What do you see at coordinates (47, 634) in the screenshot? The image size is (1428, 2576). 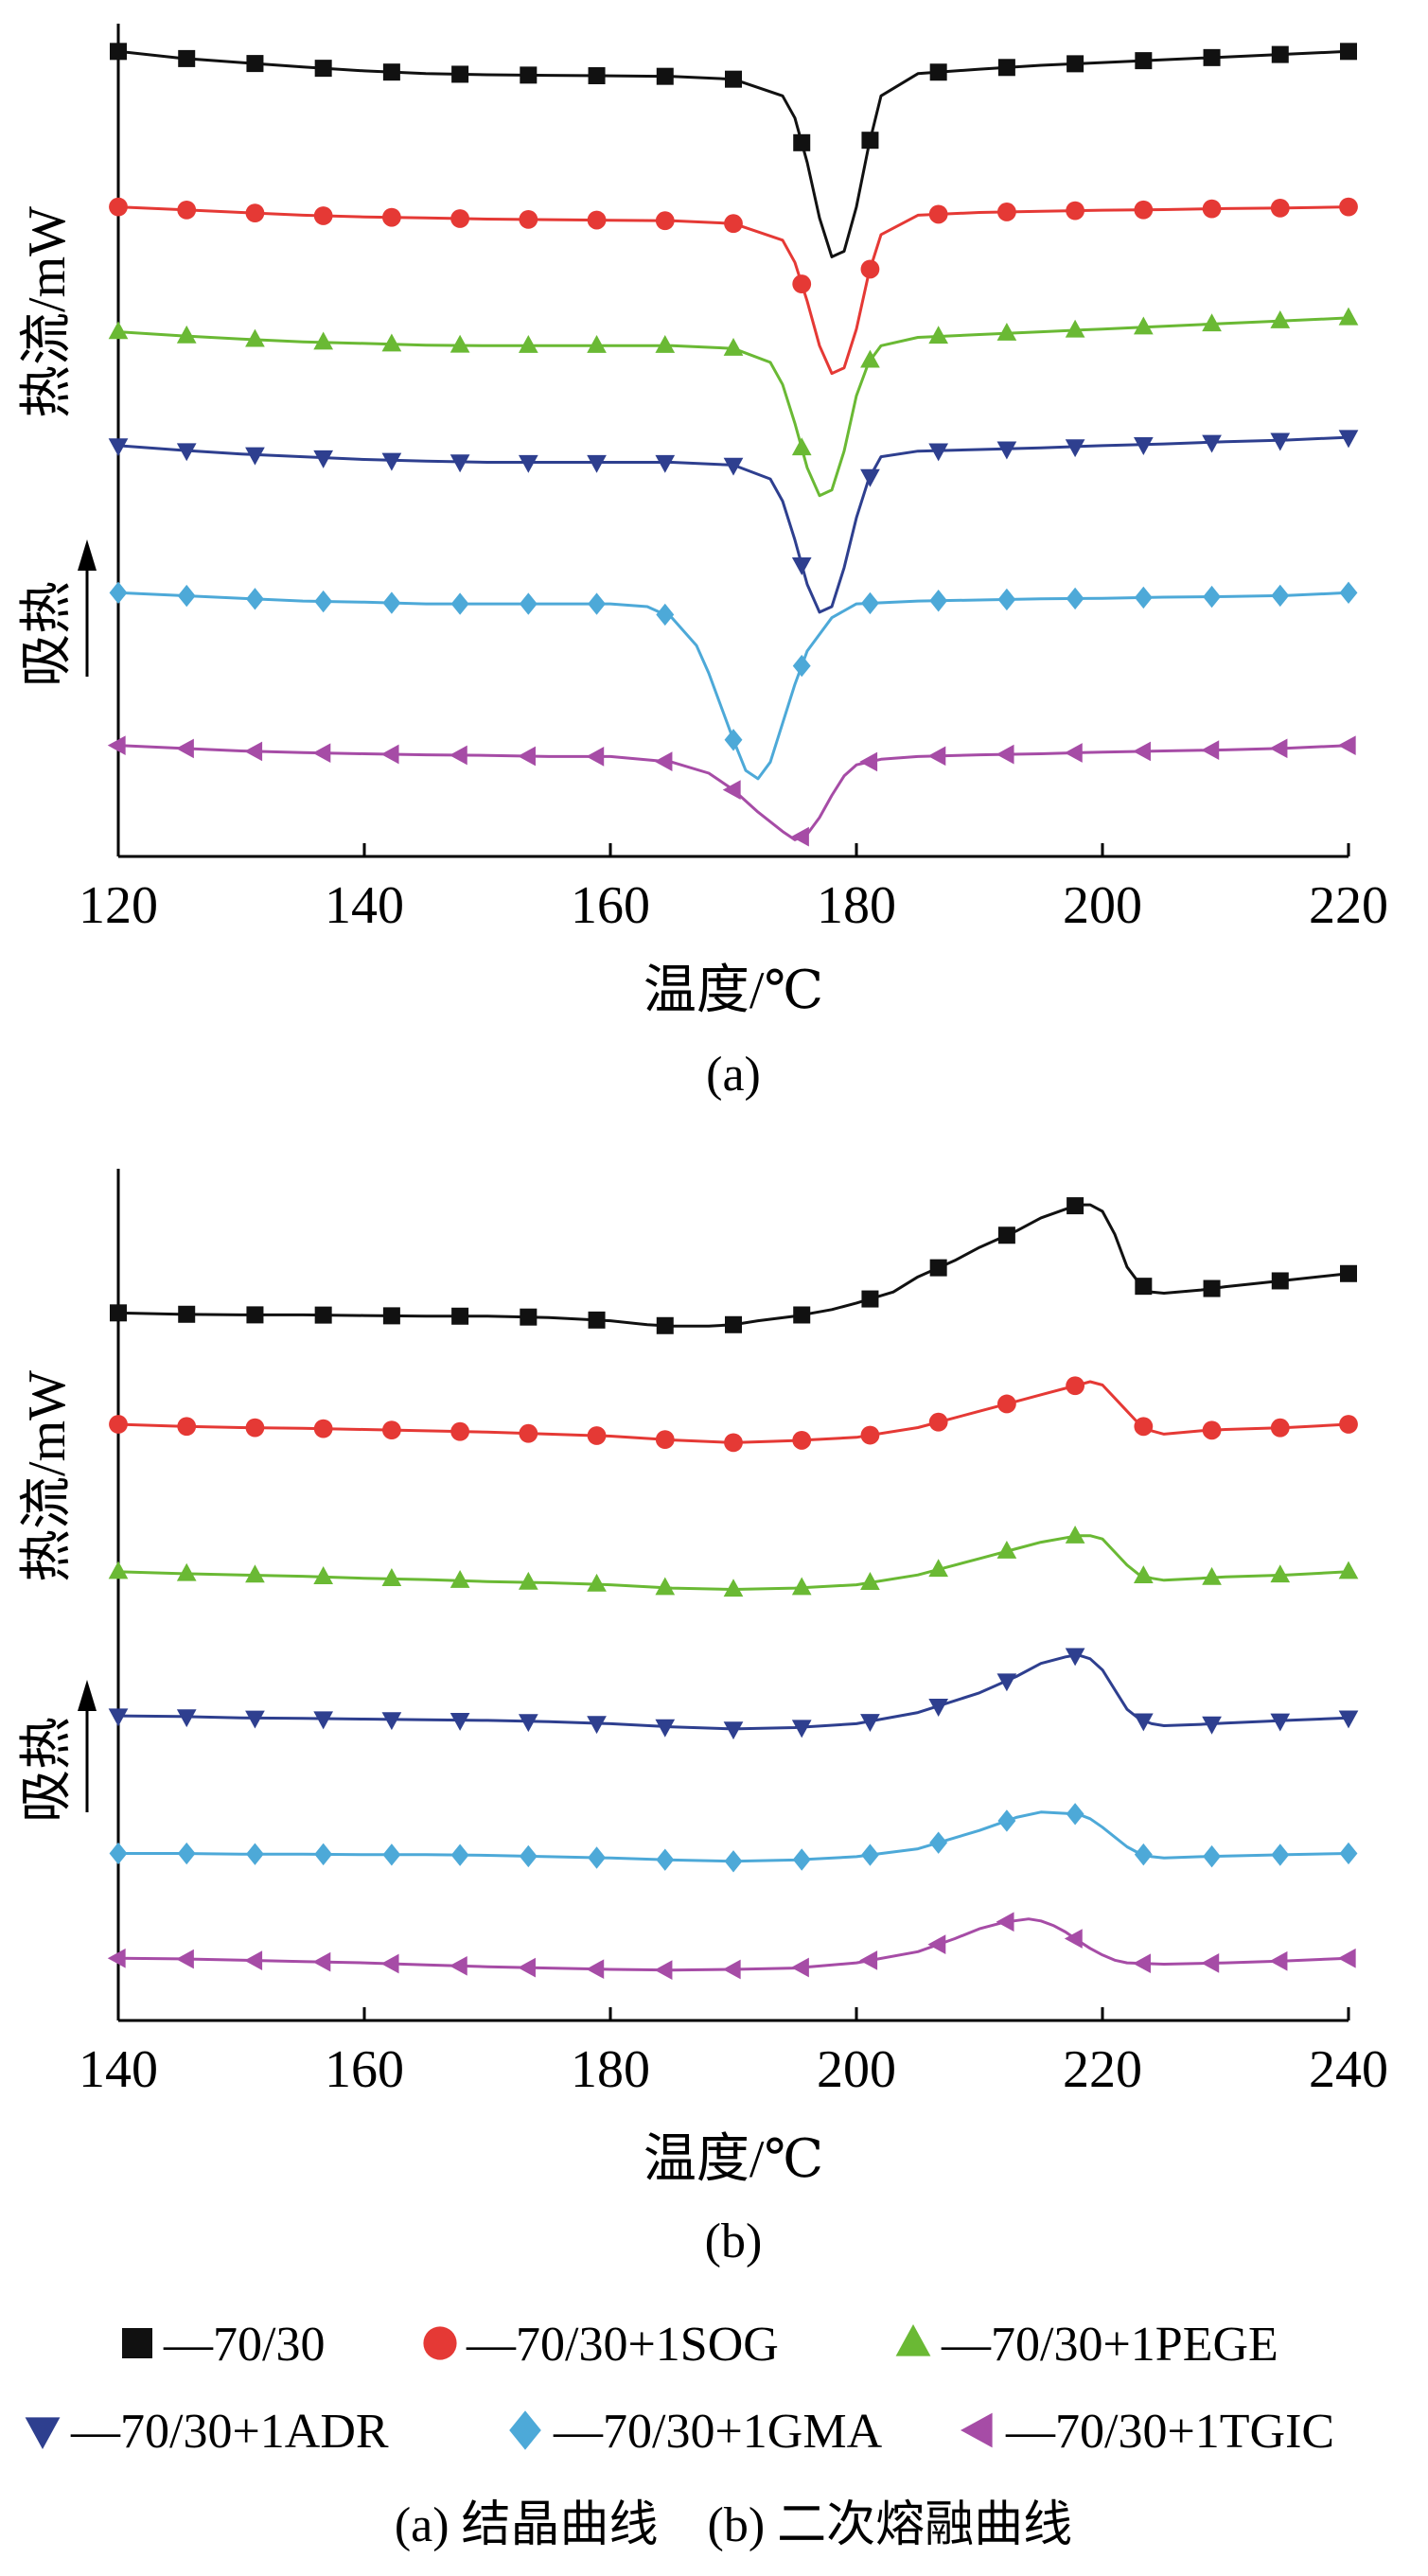 I see `panel-a-endothermic-label: 吸热` at bounding box center [47, 634].